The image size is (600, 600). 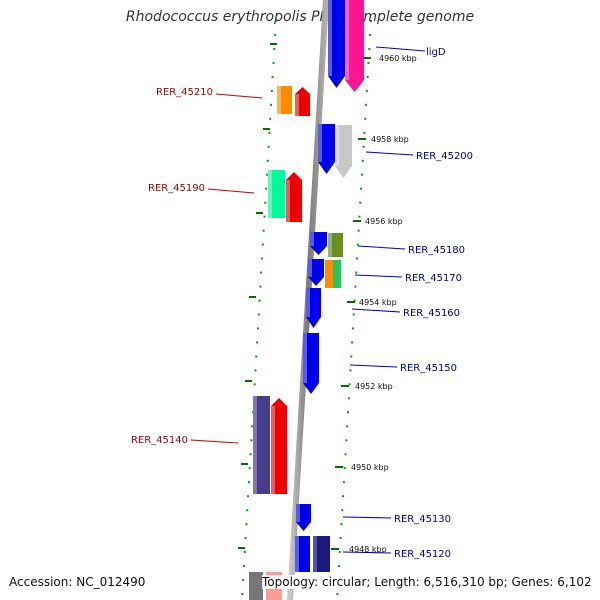 I want to click on label-RER_45210: RER_45210, so click(x=209, y=93).